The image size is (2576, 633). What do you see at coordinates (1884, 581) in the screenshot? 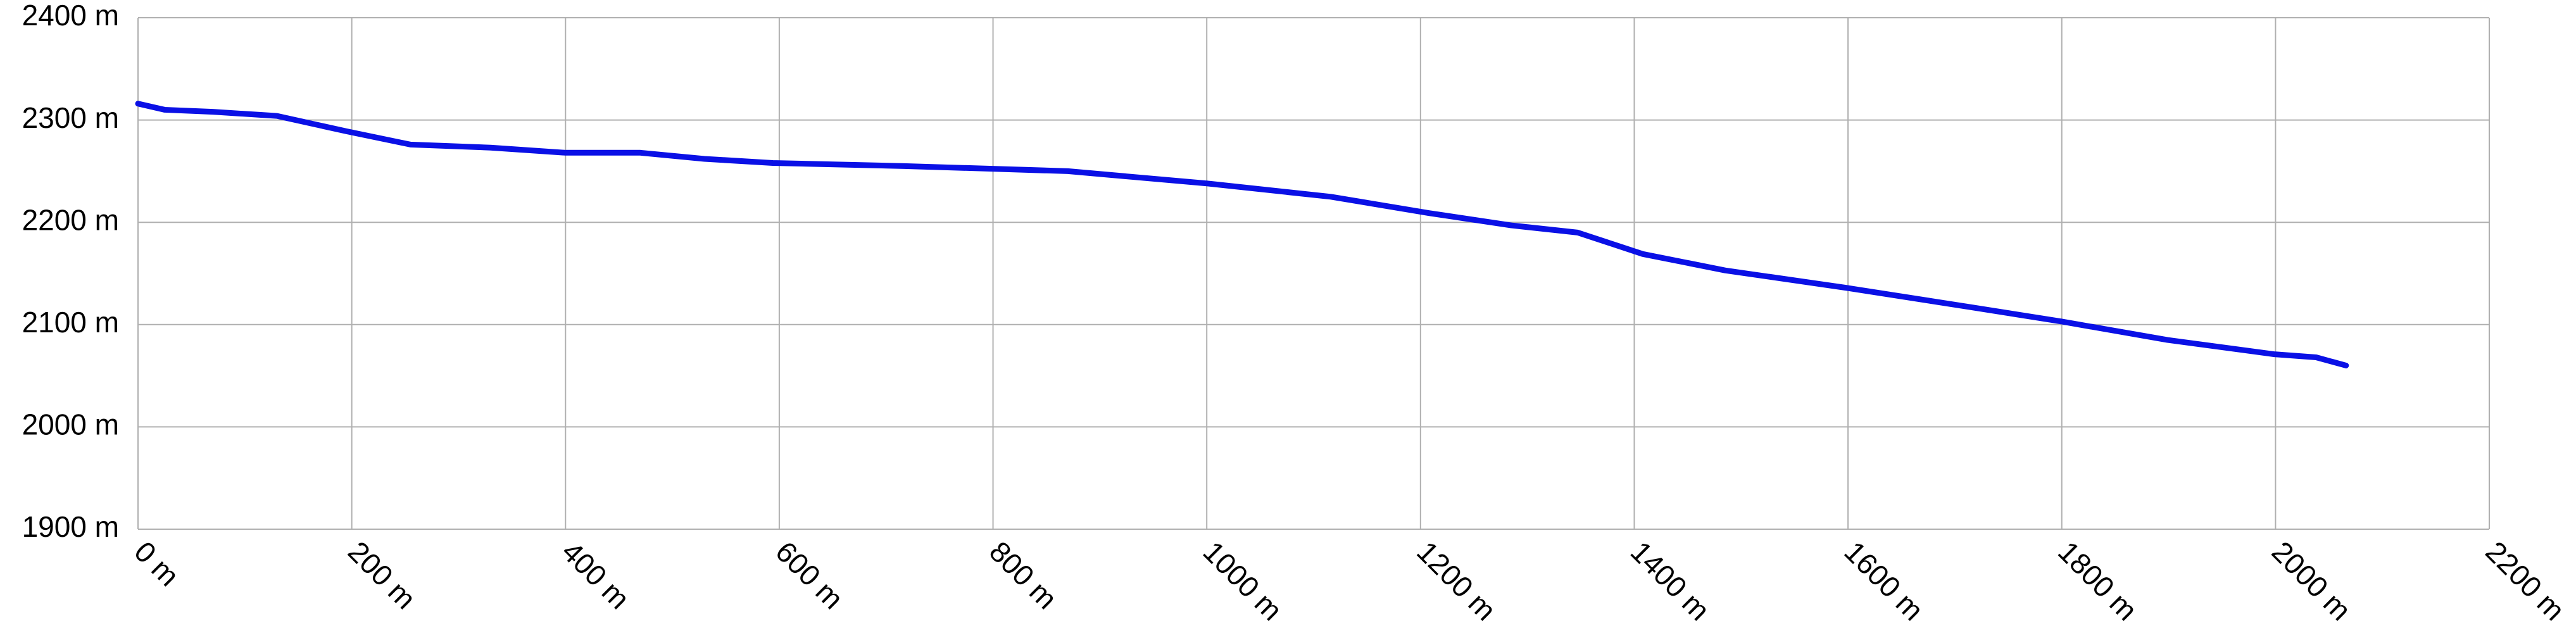
I see `x-tick-label: 1600 m` at bounding box center [1884, 581].